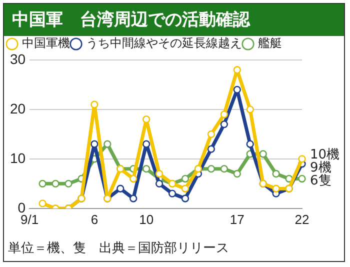 This screenshot has height=267, width=350. I want to click on legend-label: 艦艇, so click(270, 43).